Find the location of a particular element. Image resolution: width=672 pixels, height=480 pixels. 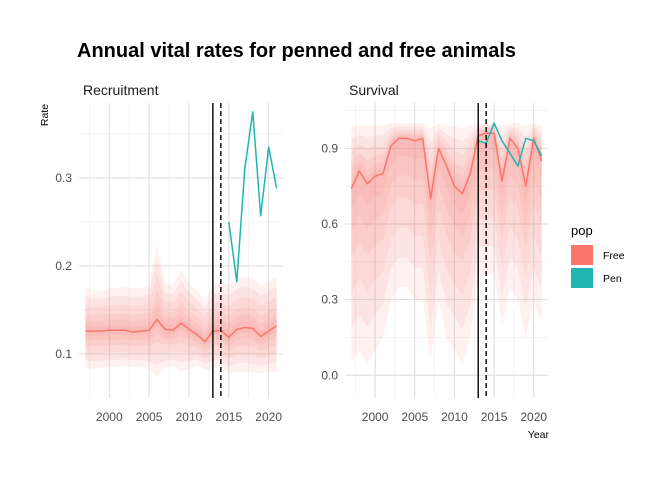

legend-label-free: Free is located at coordinates (614, 256).